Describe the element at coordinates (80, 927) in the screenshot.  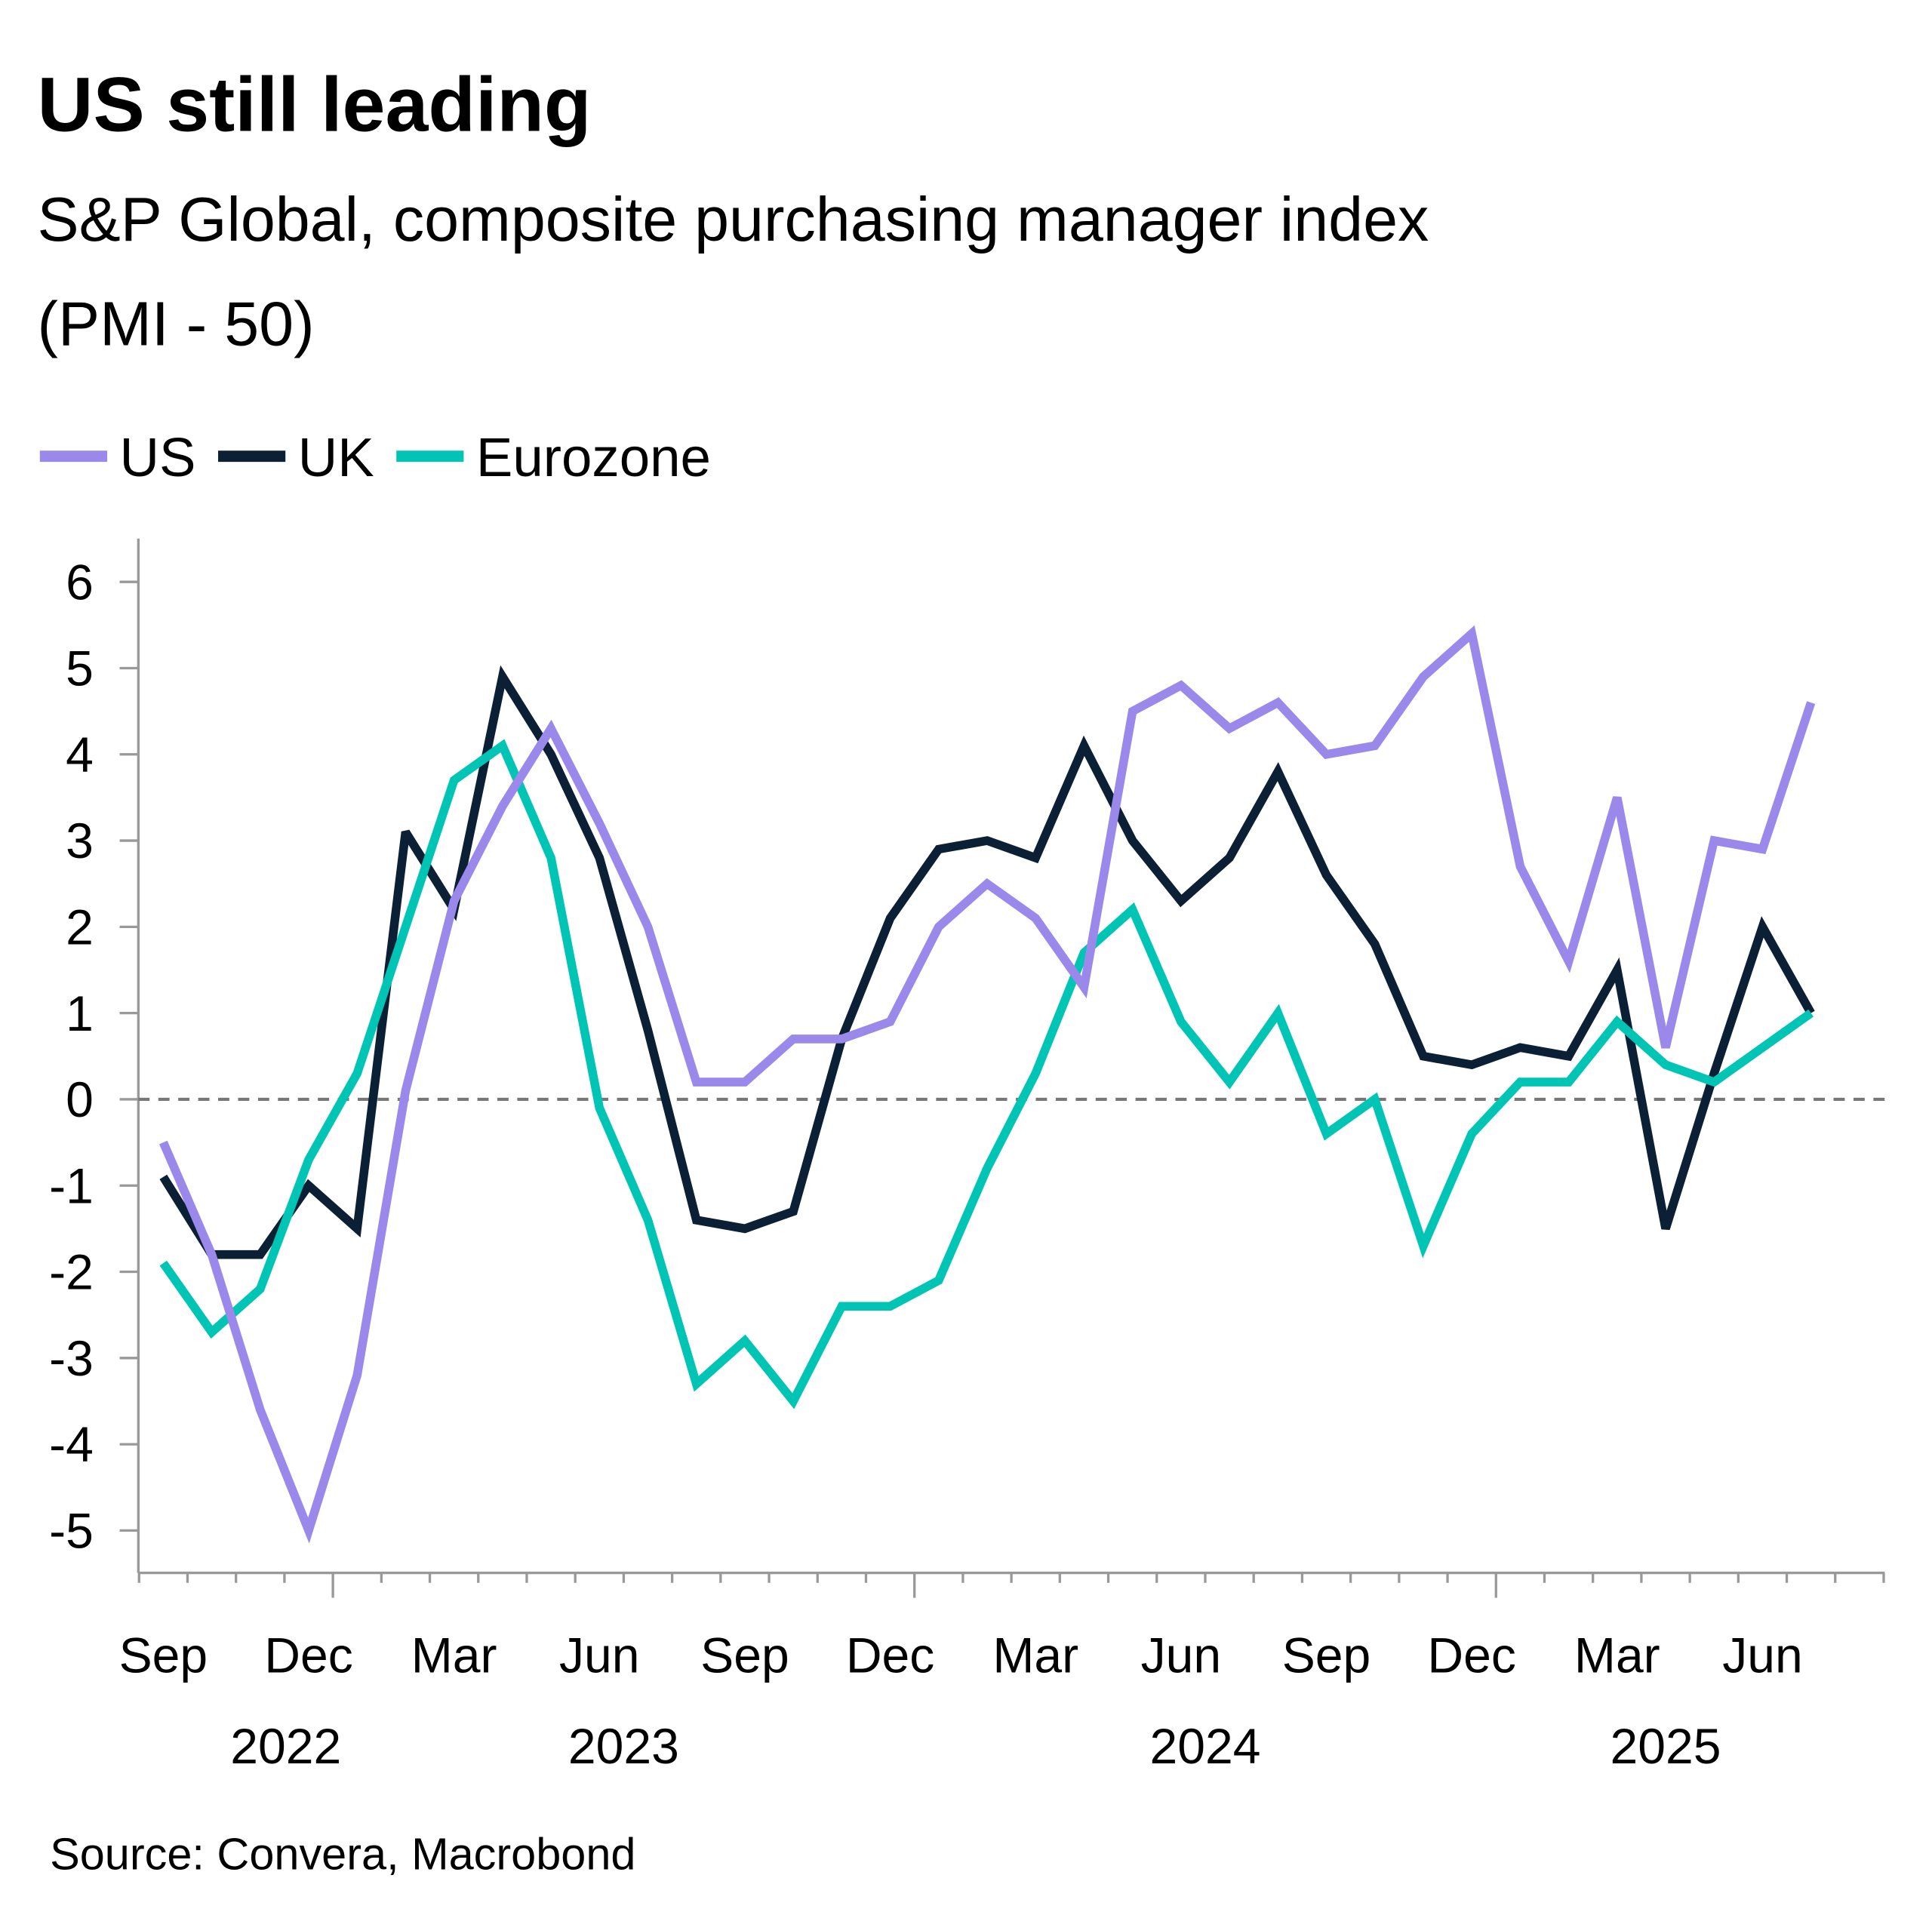
I see `y-tick-label: 2` at that location.